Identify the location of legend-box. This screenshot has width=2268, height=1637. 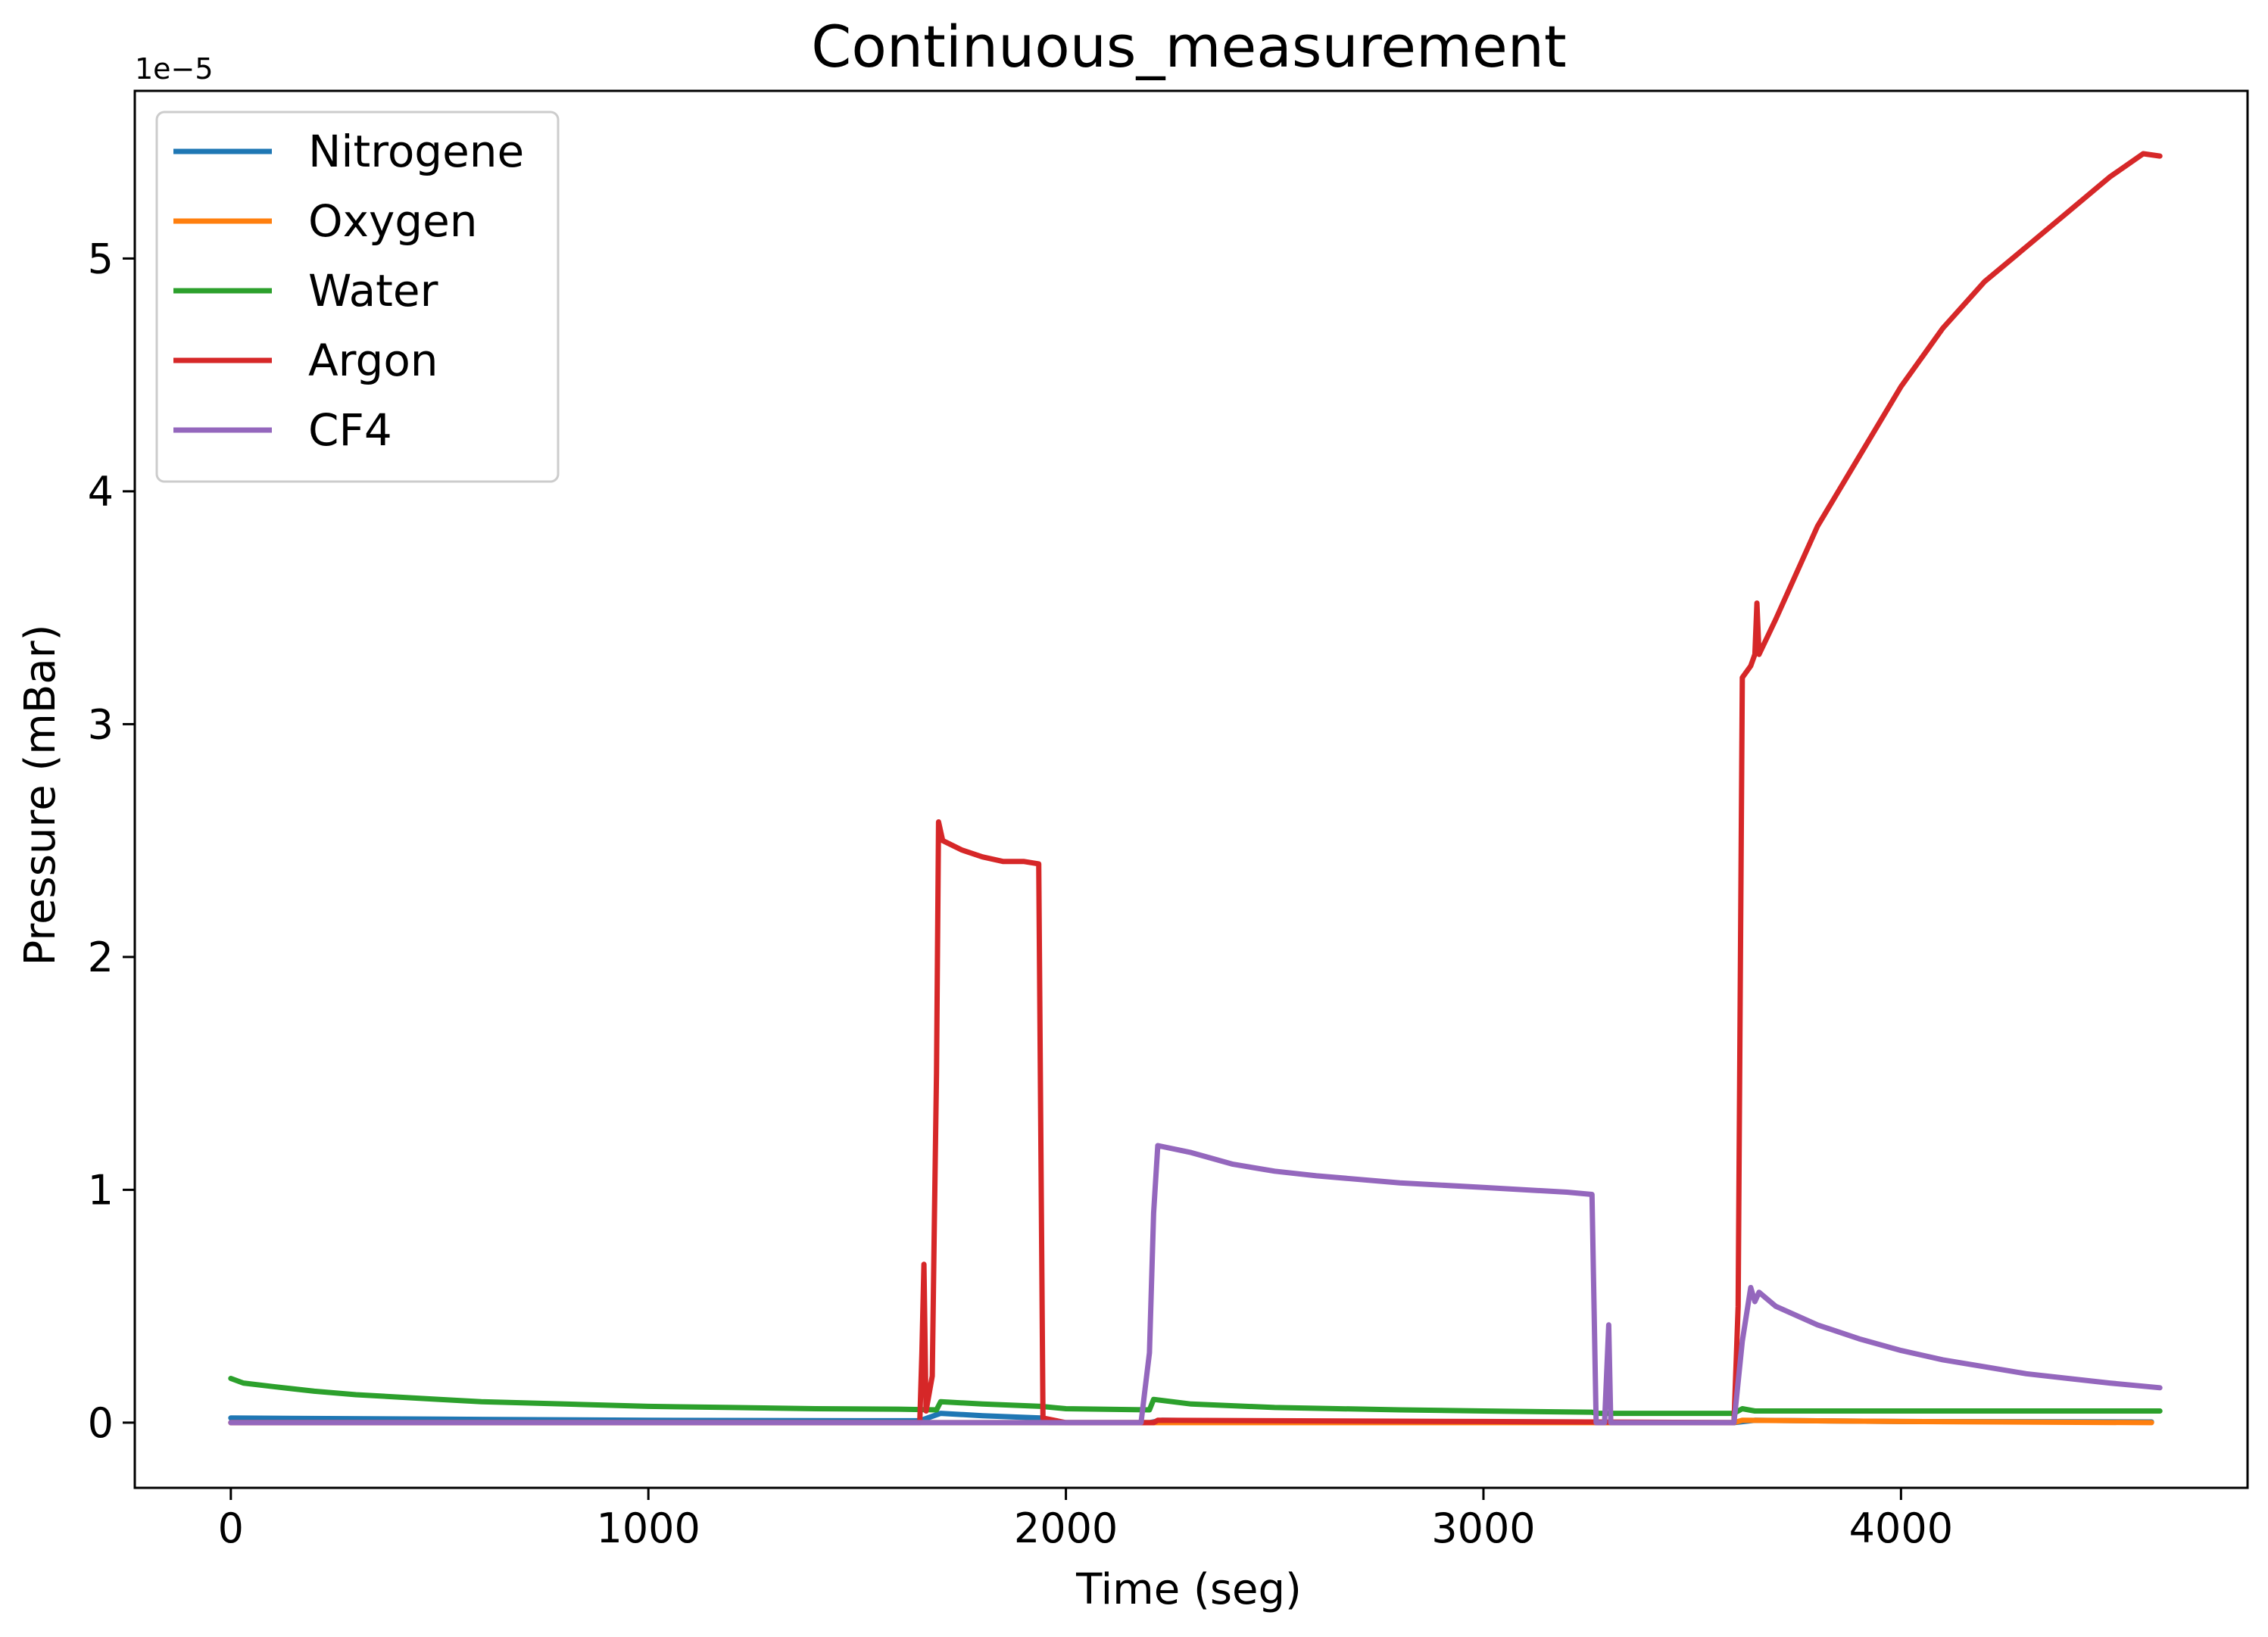
(357, 297).